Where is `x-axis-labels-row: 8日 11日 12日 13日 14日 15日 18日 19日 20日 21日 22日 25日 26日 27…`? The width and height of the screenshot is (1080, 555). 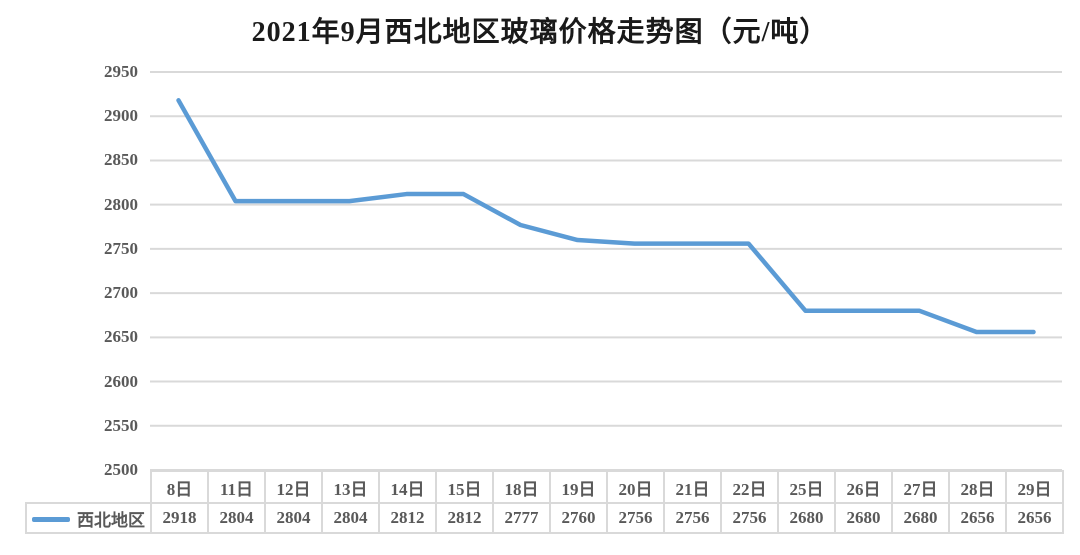
x-axis-labels-row: 8日 11日 12日 13日 14日 15日 18日 19日 20日 21日 22日 25日 26日 27… is located at coordinates (545, 487).